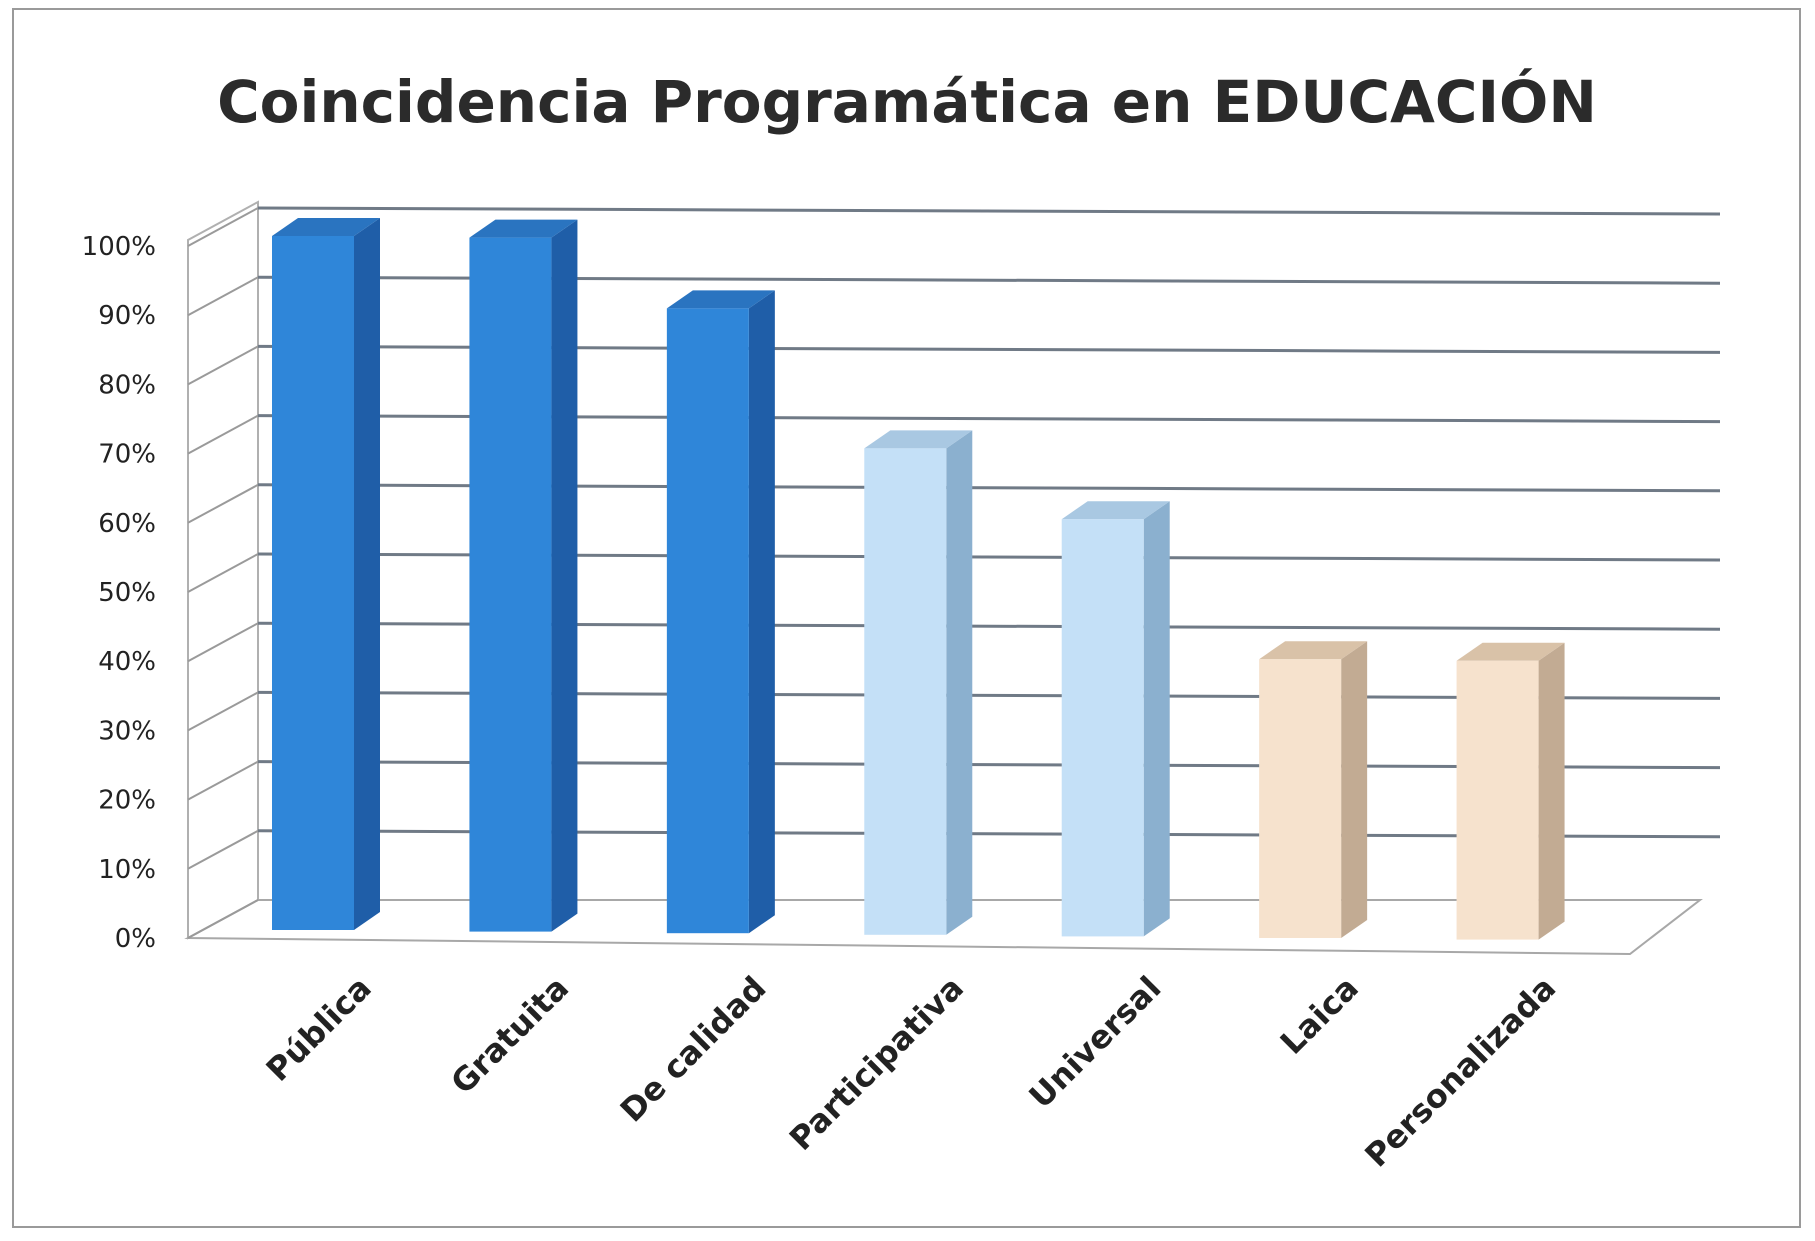  I want to click on y-tick-label: 0%, so click(135, 939).